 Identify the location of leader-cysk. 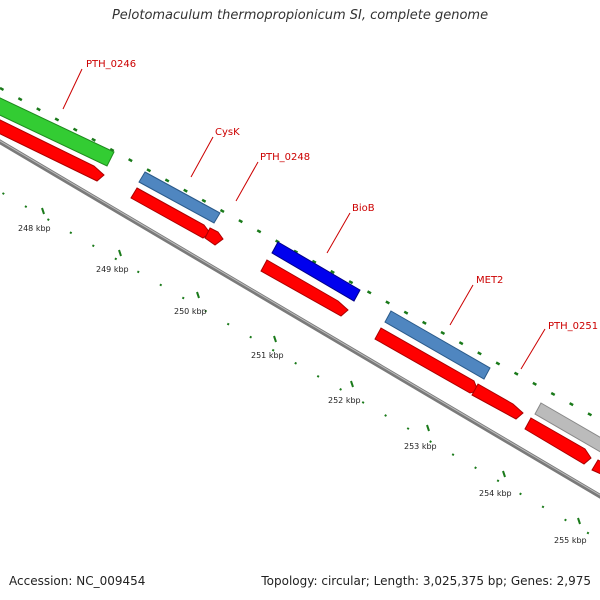
(202, 157).